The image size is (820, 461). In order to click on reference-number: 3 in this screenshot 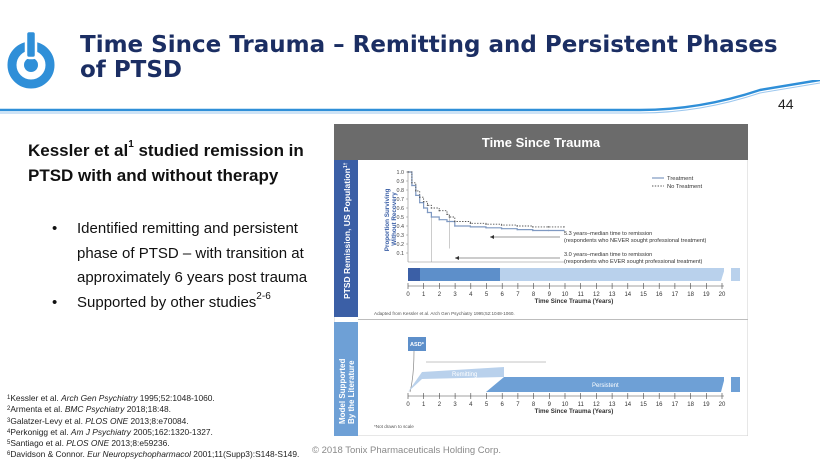, I will do `click(9, 420)`.